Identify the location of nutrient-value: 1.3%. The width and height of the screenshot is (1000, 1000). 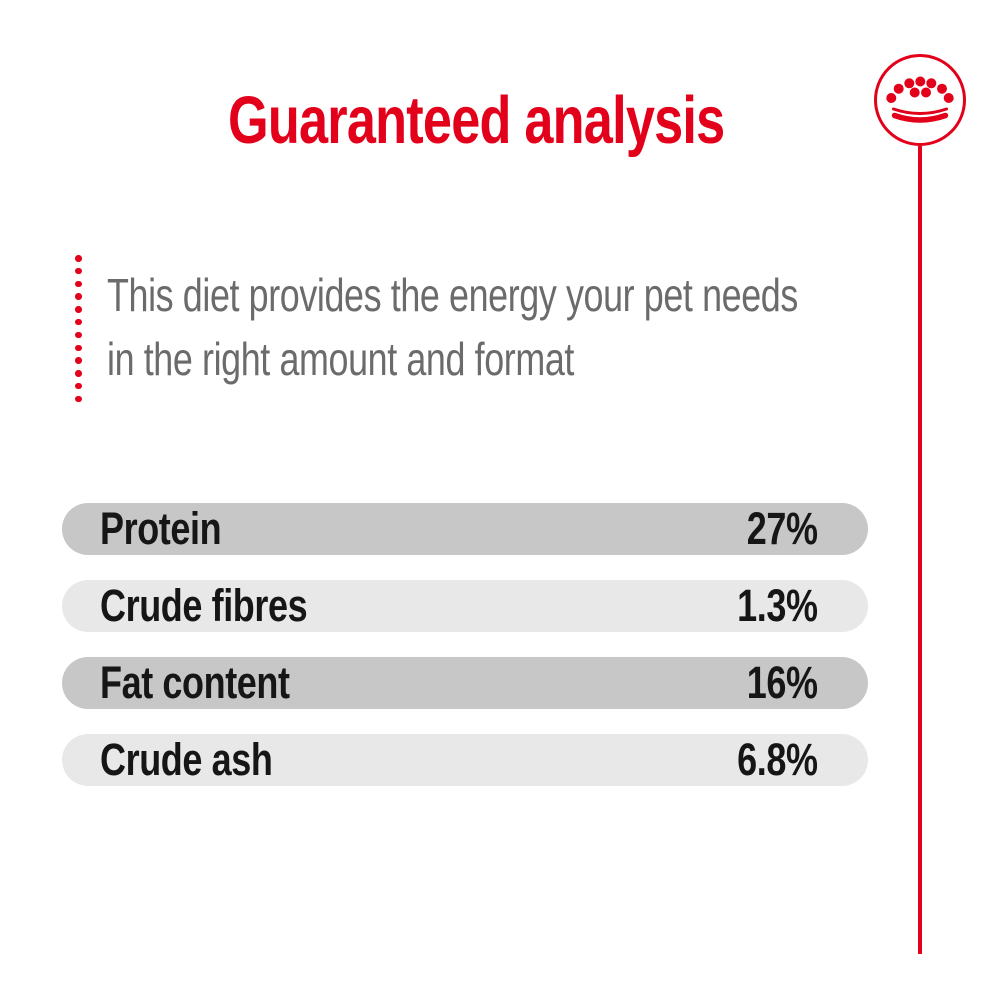
(778, 605).